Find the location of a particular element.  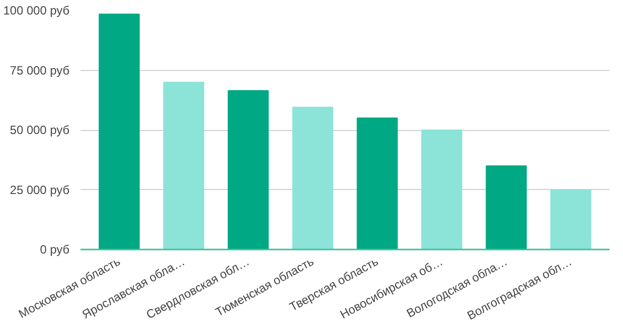

y-tick-label: 75 000 руб is located at coordinates (40, 70).